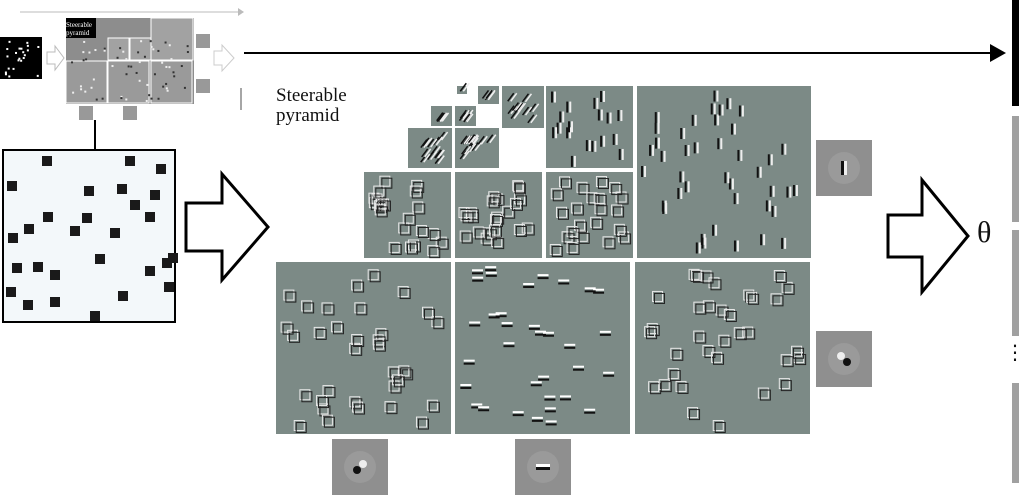 The height and width of the screenshot is (500, 1024). Describe the element at coordinates (844, 359) in the screenshot. I see `filter-kernel` at that location.